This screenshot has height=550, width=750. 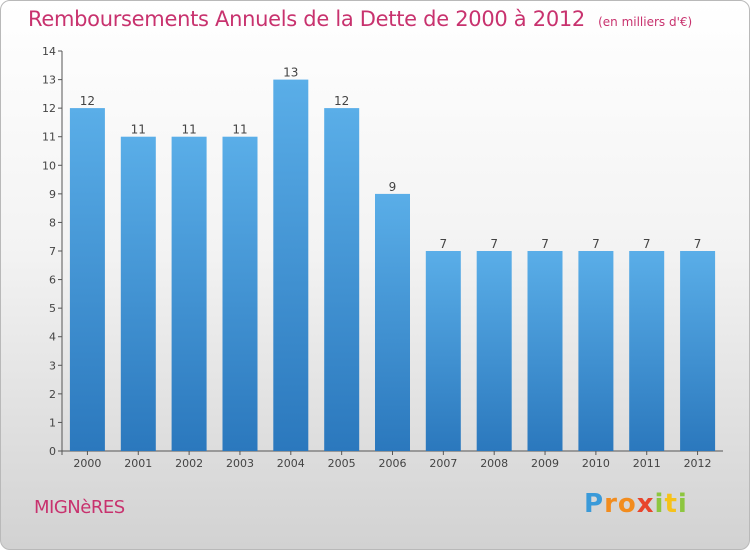 I want to click on bar-2007, so click(x=443, y=351).